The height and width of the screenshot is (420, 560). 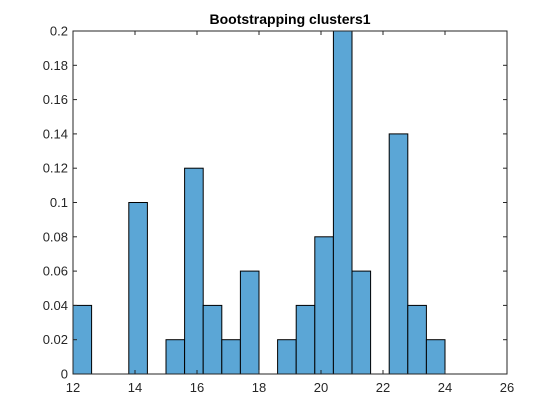 What do you see at coordinates (289, 19) in the screenshot?
I see `chart-title: Bootstrapping clusters1` at bounding box center [289, 19].